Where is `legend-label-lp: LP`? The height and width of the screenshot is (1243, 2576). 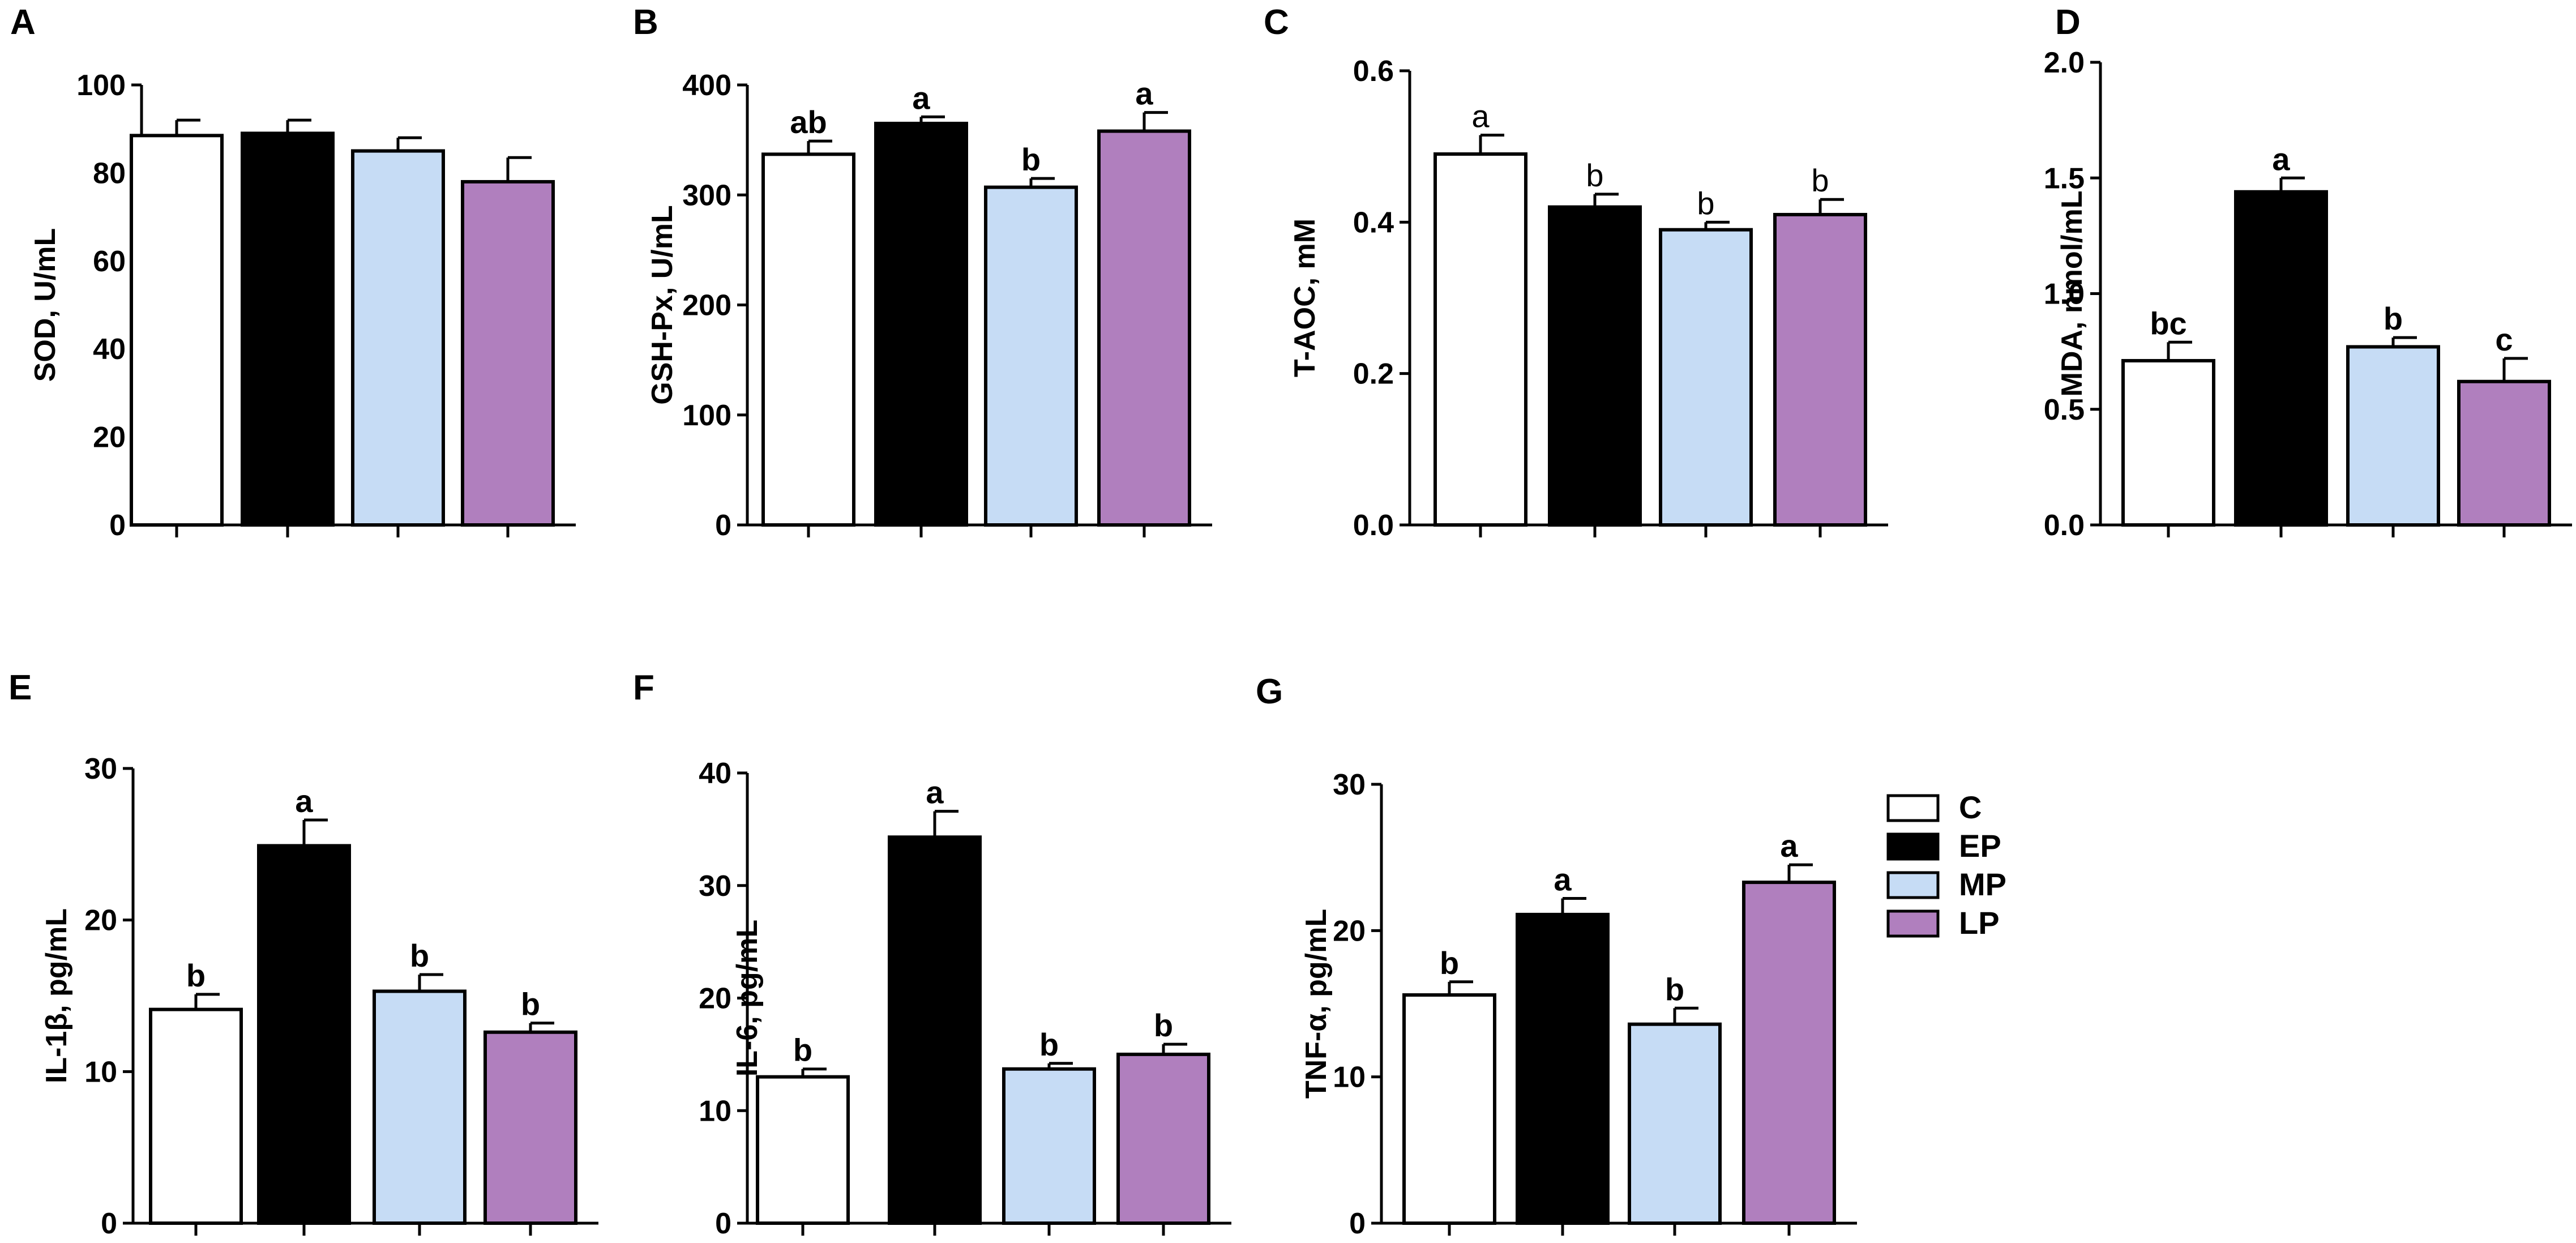
legend-label-lp: LP is located at coordinates (1979, 923).